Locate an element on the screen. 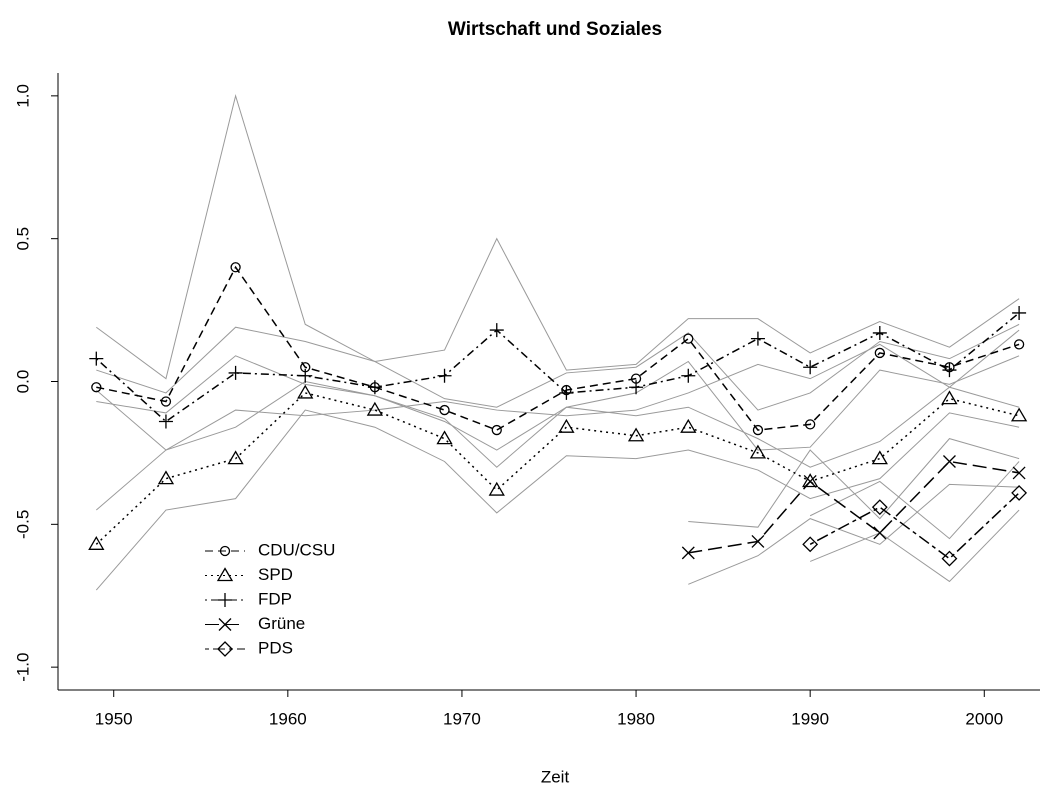 The width and height of the screenshot is (1041, 791). x-axis-label: Zeit is located at coordinates (555, 776).